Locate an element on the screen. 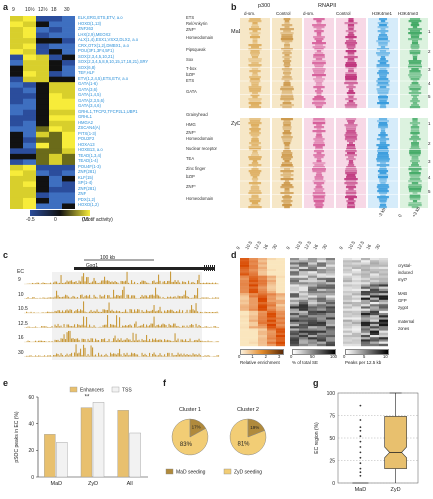 The width and height of the screenshot is (433, 499). tf-label: SP(1-4) is located at coordinates (85, 183).